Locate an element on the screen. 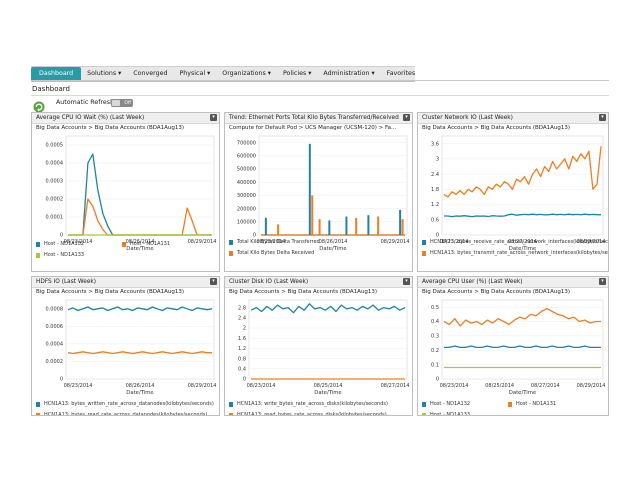 The height and width of the screenshot is (480, 640). y-tick-label: 2 is located at coordinates (244, 329).